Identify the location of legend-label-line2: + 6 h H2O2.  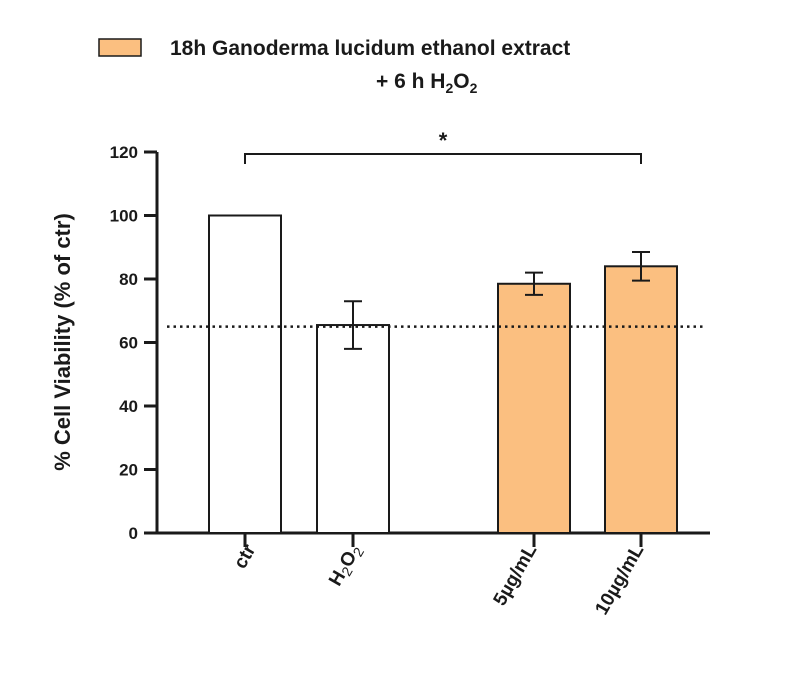
(427, 83).